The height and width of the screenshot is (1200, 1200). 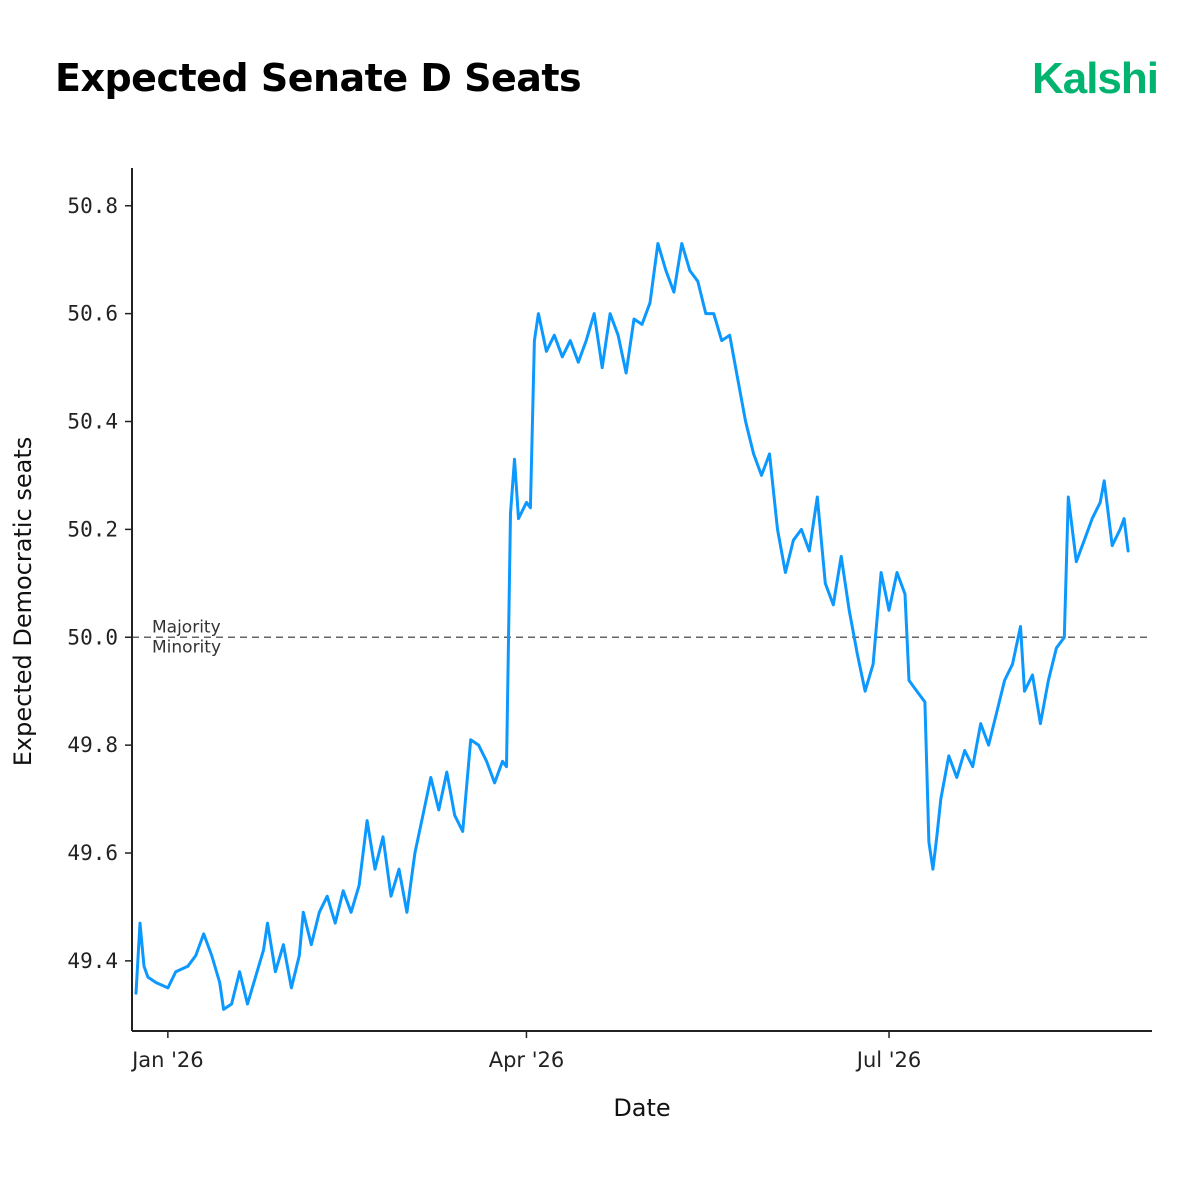 I want to click on y-tick-label: 49.8, so click(x=92, y=745).